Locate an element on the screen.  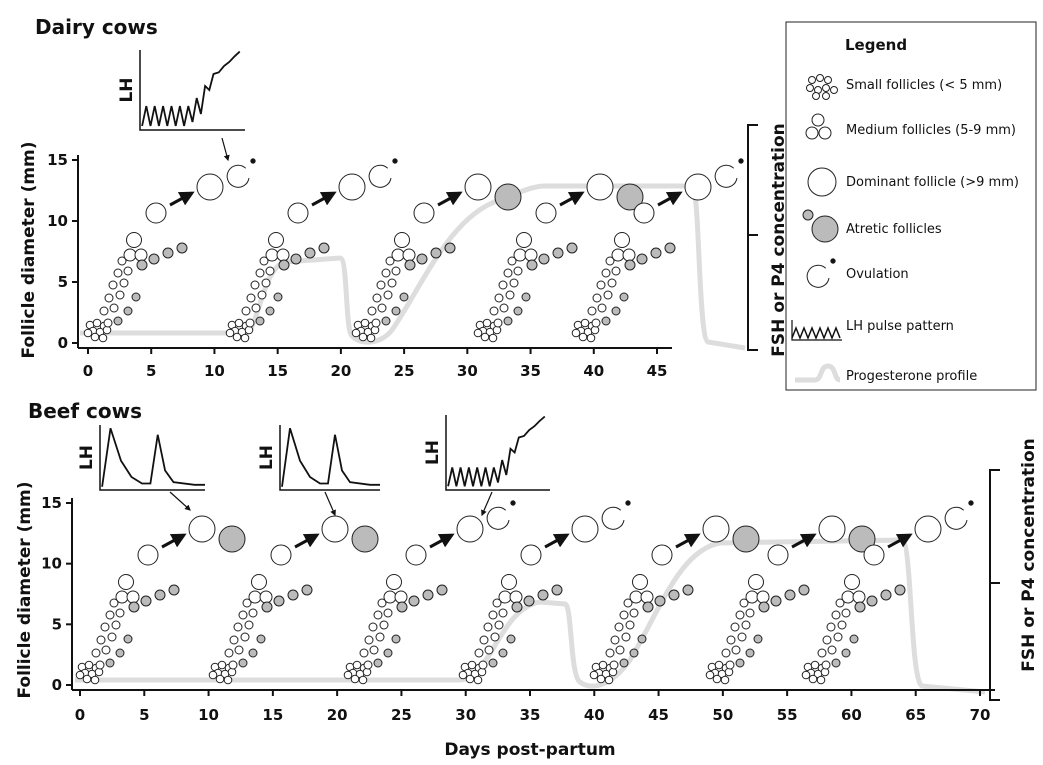
x-tick-label: 65 is located at coordinates (915, 715).